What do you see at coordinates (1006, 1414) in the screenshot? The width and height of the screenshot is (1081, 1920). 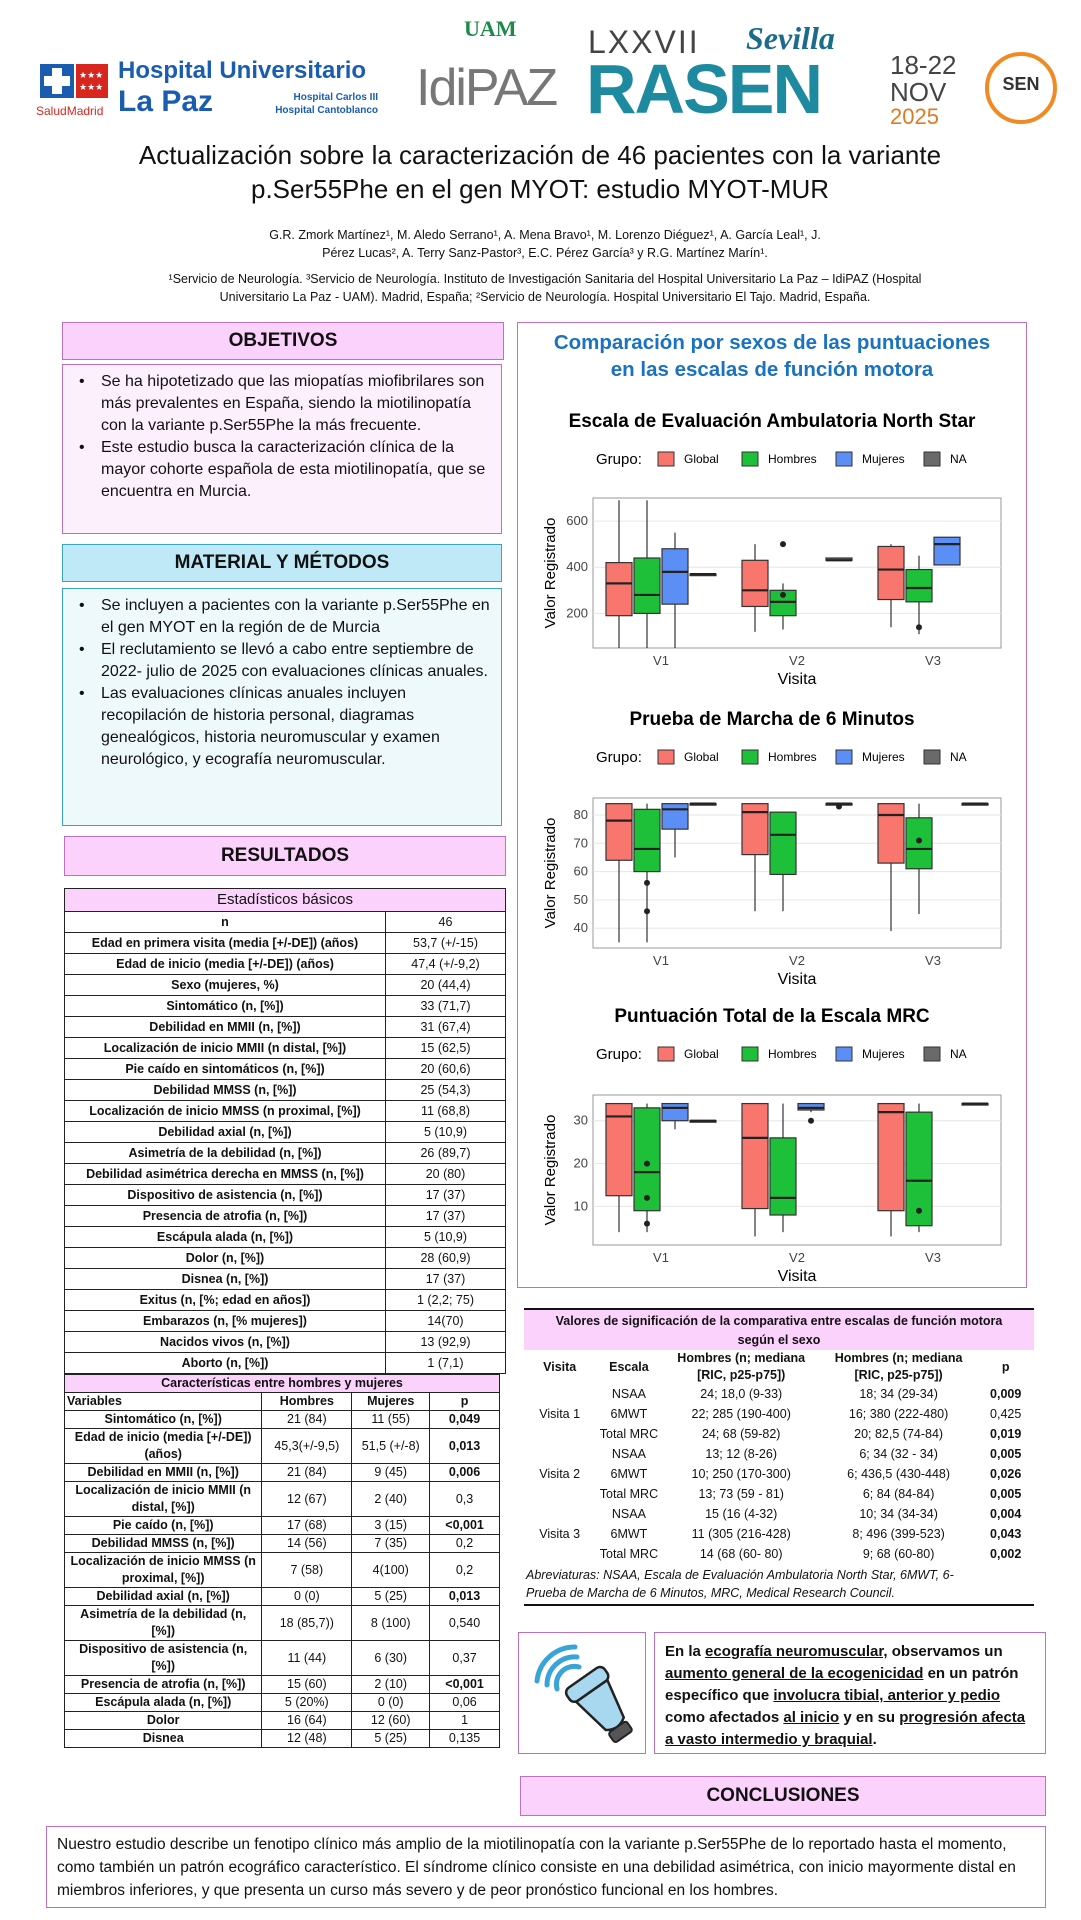 I see `p-value: 0,425` at bounding box center [1006, 1414].